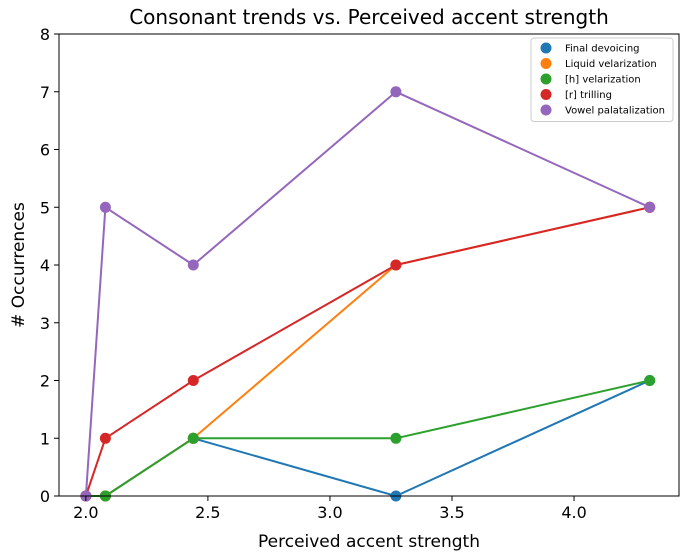 This screenshot has width=685, height=556. What do you see at coordinates (45, 265) in the screenshot?
I see `y-tick-label: 4` at bounding box center [45, 265].